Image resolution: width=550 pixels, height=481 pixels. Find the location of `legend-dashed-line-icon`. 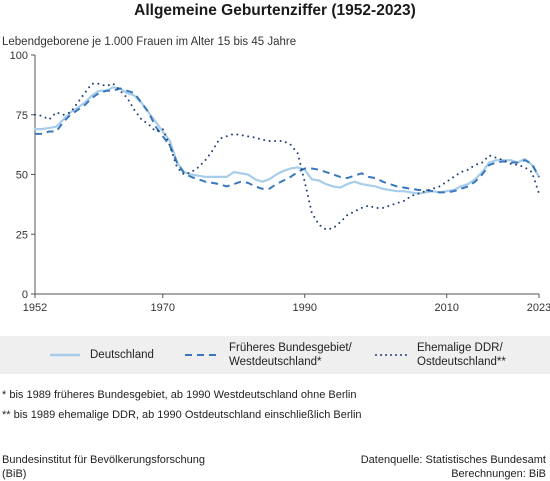

legend-dashed-line-icon is located at coordinates (202, 355).